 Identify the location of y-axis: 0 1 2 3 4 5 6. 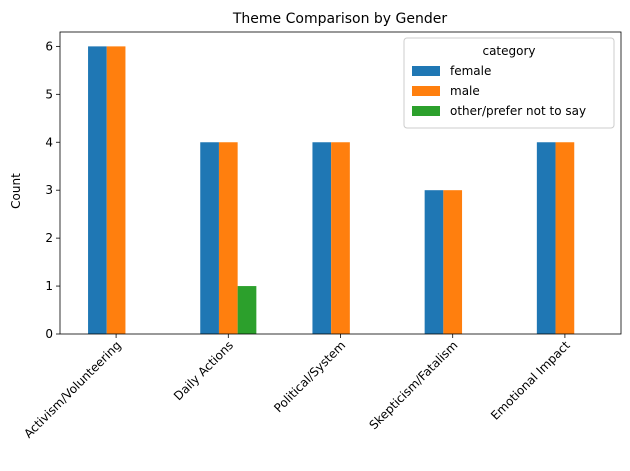
(52, 190).